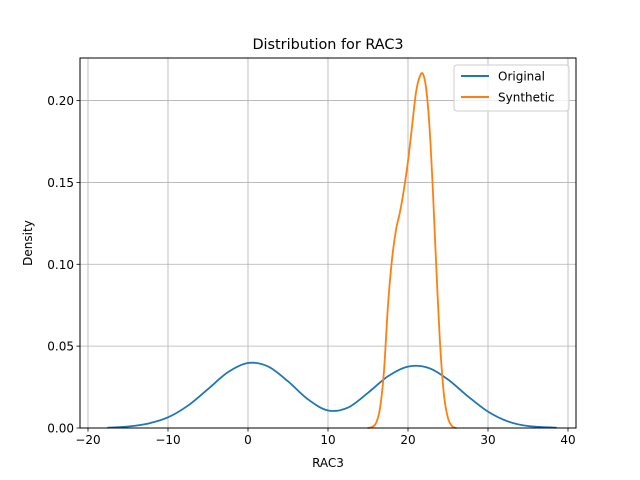 This screenshot has height=480, width=640. Describe the element at coordinates (332, 395) in the screenshot. I see `series-line-original` at that location.